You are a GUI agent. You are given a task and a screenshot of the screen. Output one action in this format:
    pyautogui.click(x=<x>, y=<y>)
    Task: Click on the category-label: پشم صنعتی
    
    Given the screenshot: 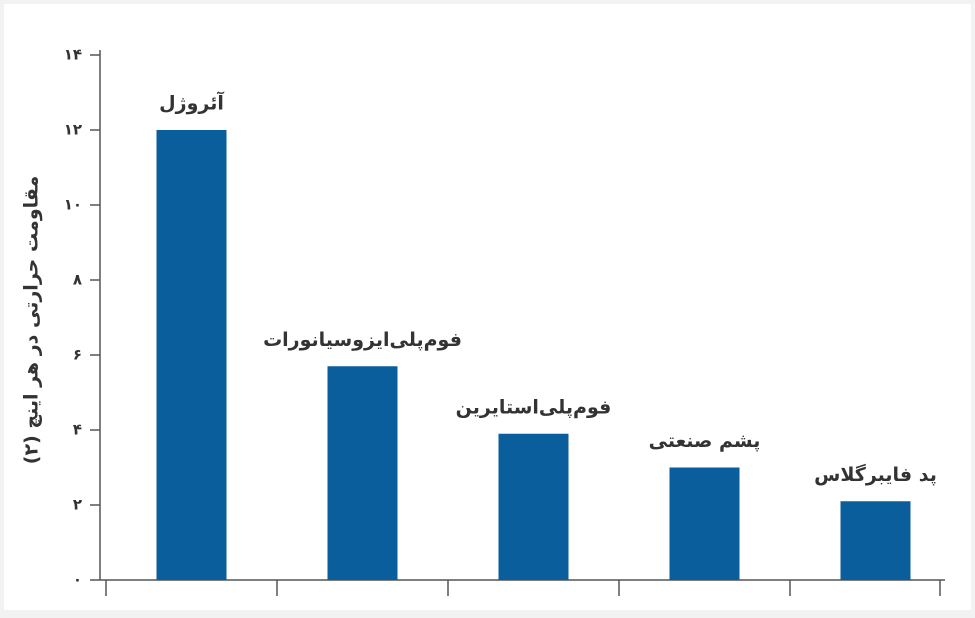 What is the action you would take?
    pyautogui.click(x=705, y=441)
    